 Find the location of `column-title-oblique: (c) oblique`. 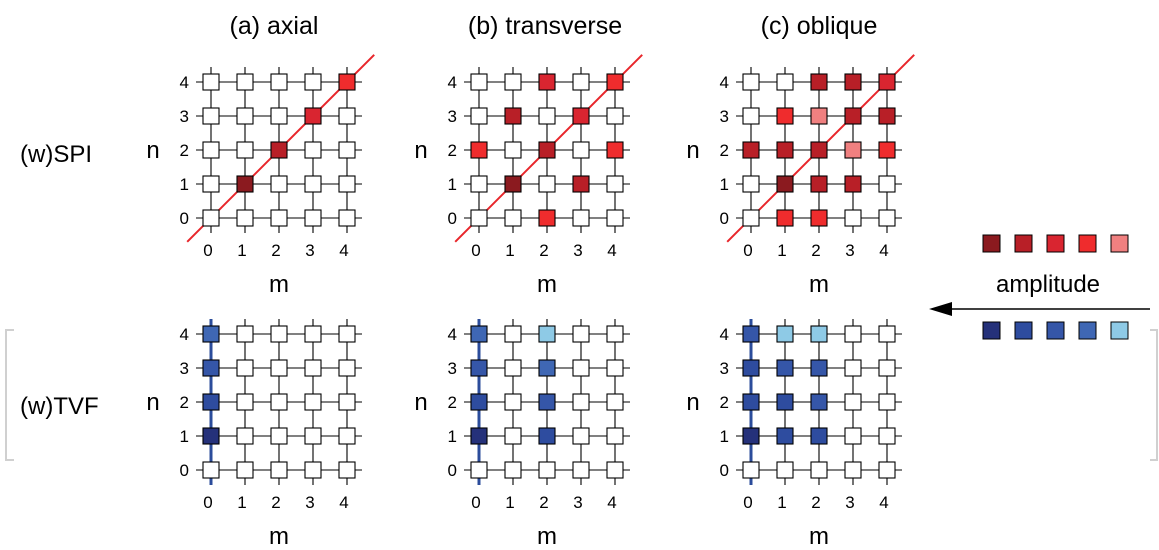

column-title-oblique: (c) oblique is located at coordinates (819, 26).